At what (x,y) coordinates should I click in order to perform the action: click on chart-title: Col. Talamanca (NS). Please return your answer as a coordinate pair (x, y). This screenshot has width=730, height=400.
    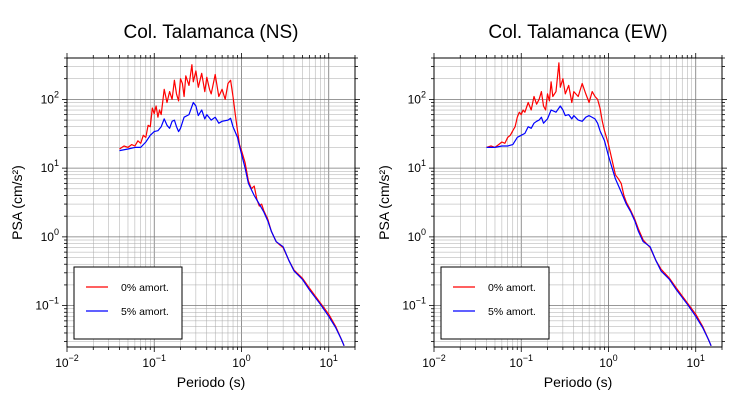
    Looking at the image, I should click on (211, 32).